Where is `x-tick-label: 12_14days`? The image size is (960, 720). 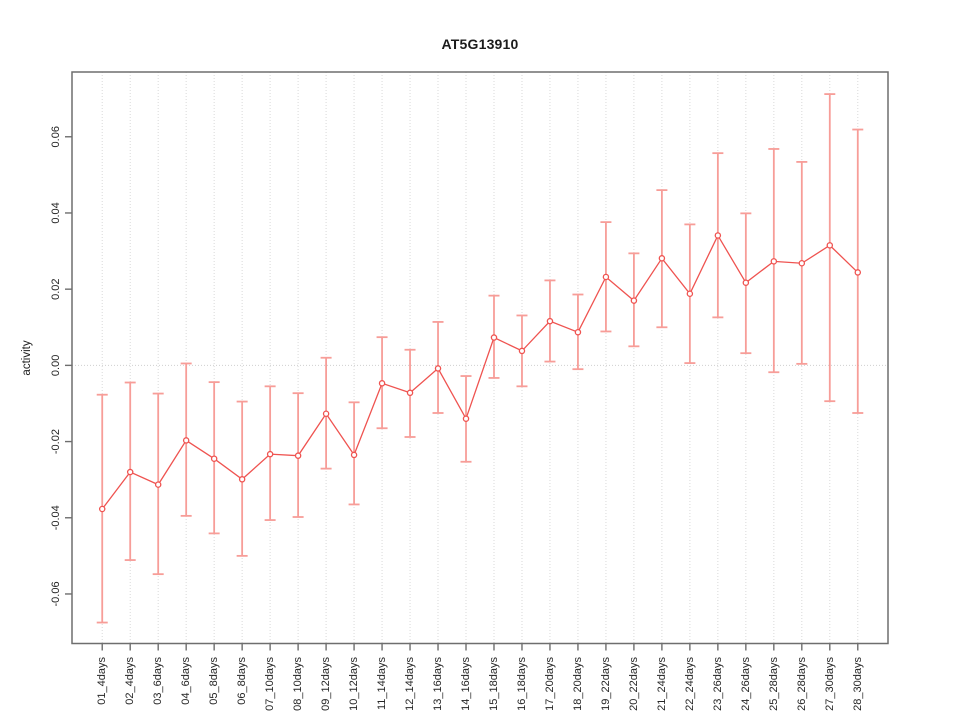 x-tick-label: 12_14days is located at coordinates (410, 684).